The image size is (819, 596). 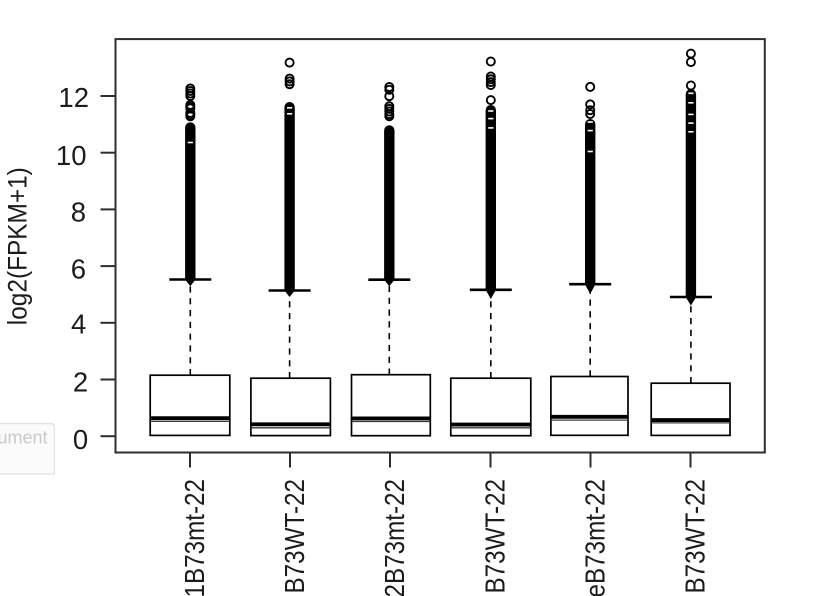 I want to click on svg-text: log2(FPKM+1), so click(x=18, y=246).